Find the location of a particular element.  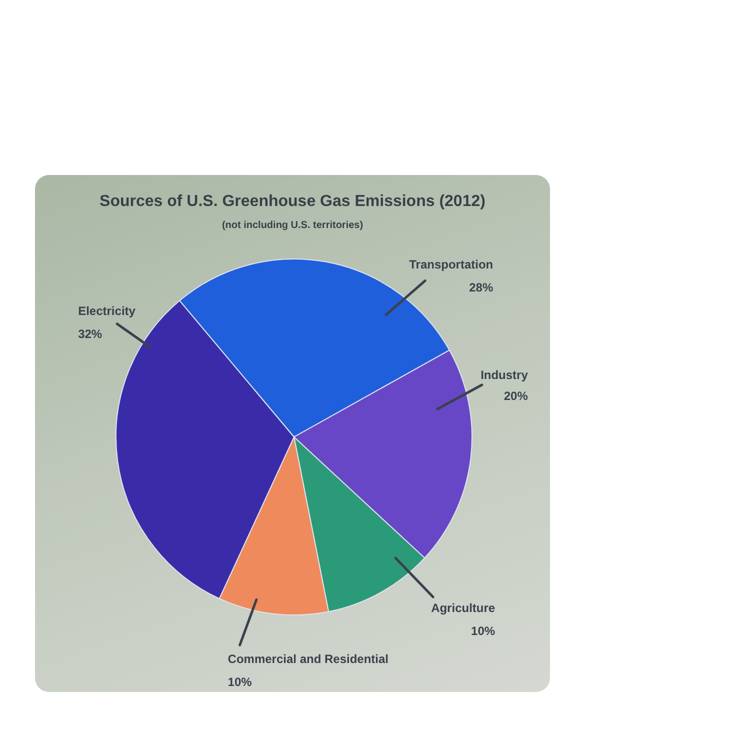

data-label: 32% is located at coordinates (90, 333).